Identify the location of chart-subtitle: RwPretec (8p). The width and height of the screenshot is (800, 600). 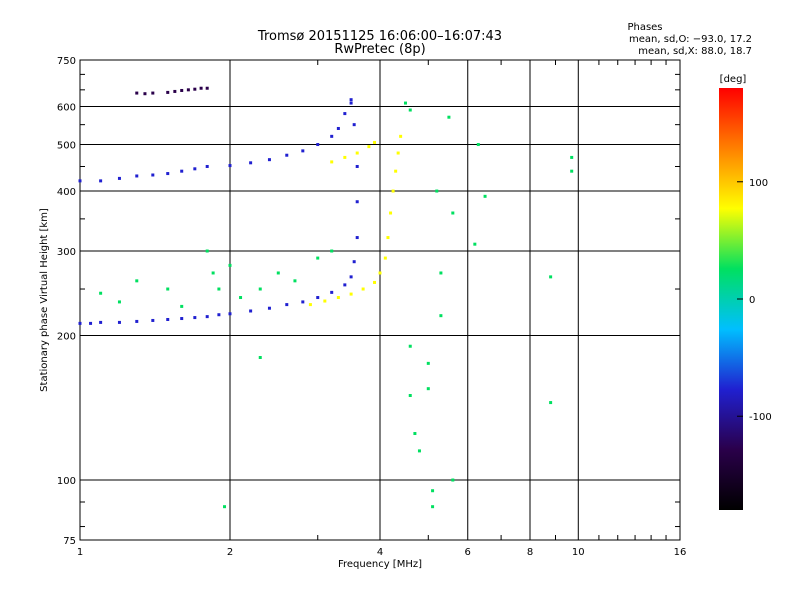
(379, 49).